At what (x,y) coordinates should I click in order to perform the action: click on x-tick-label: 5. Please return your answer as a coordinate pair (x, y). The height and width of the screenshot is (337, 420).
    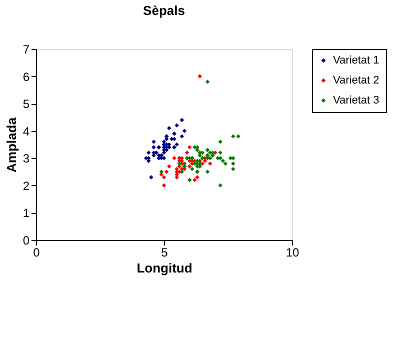
    Looking at the image, I should click on (164, 253).